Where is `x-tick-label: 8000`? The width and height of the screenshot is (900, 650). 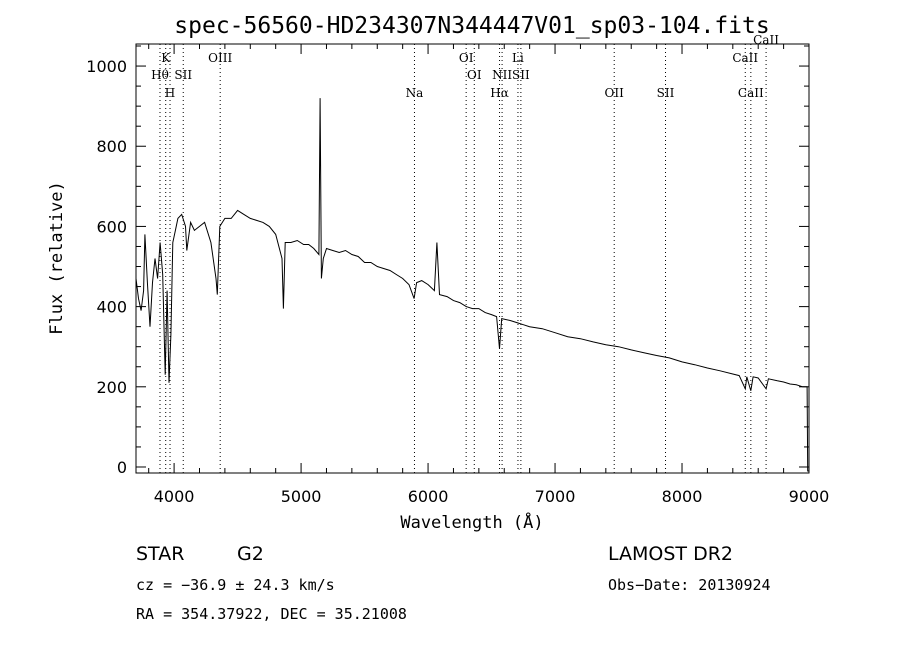 x-tick-label: 8000 is located at coordinates (682, 496).